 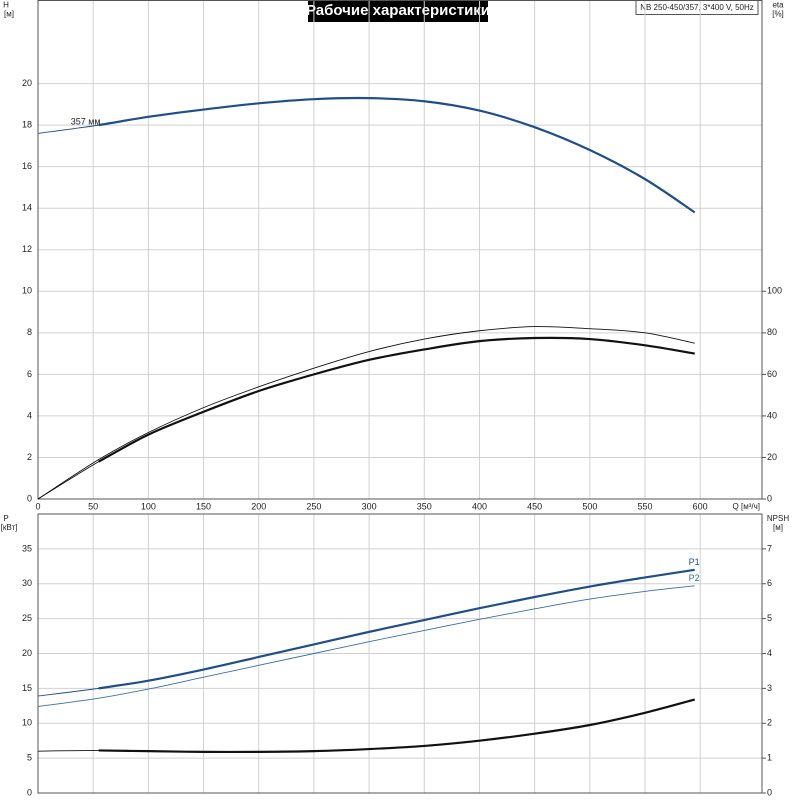 I want to click on title-box, so click(x=398, y=11).